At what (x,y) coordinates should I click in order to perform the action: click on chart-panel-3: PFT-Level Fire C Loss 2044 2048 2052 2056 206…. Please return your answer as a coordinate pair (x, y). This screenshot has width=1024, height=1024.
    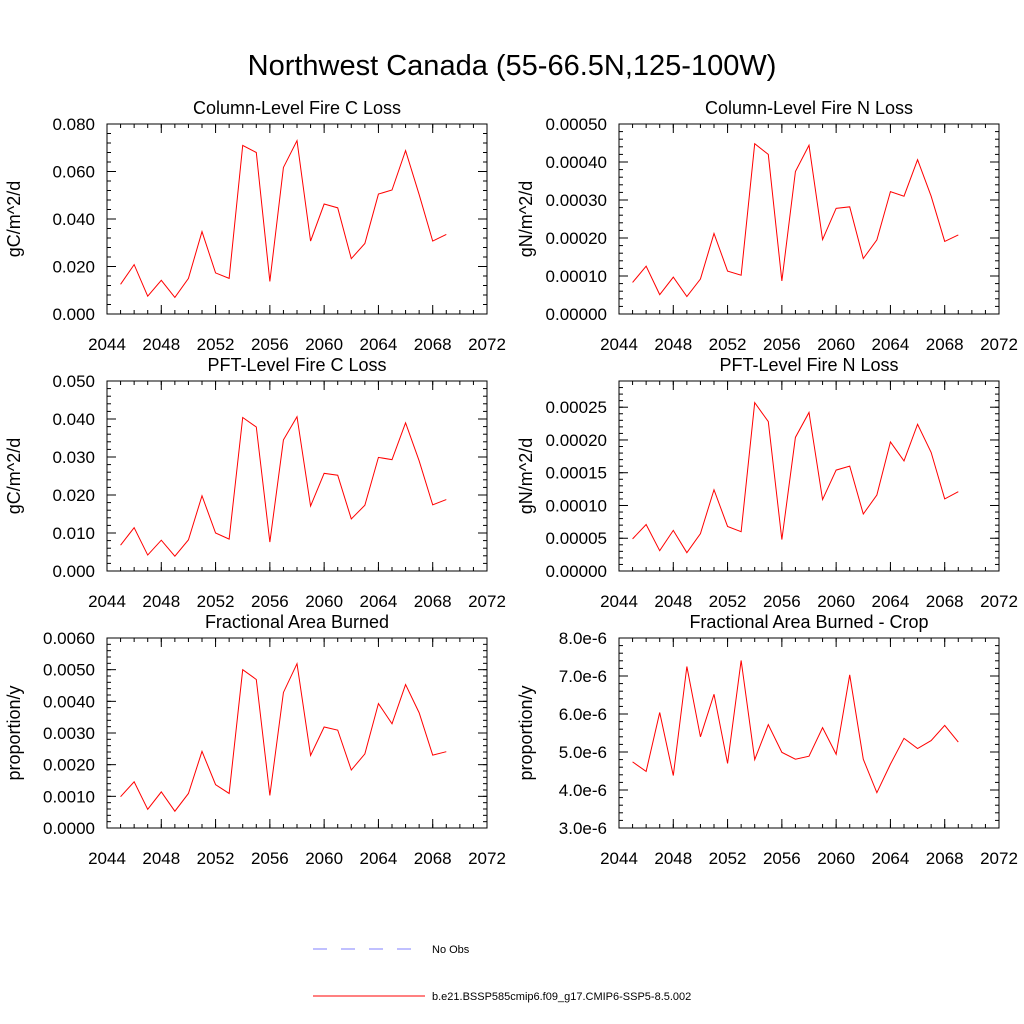
    Looking at the image, I should click on (255, 483).